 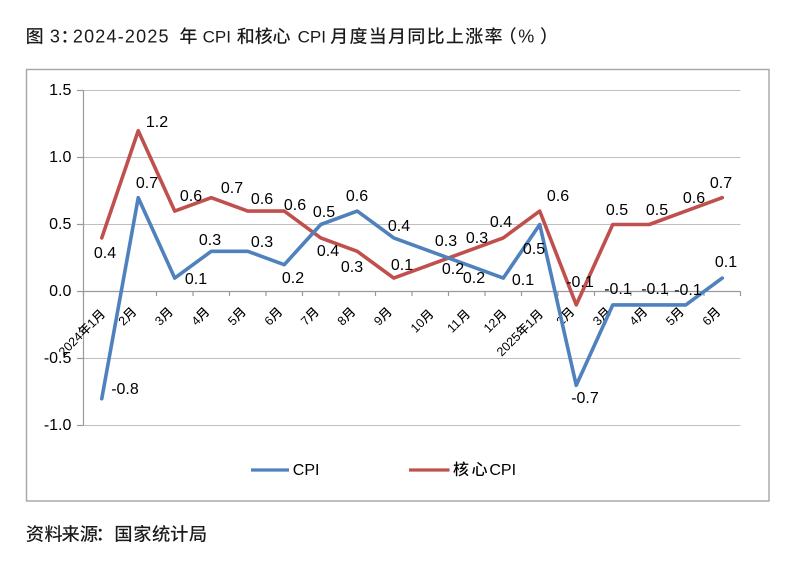 What do you see at coordinates (60, 291) in the screenshot?
I see `svg-text: 0.0` at bounding box center [60, 291].